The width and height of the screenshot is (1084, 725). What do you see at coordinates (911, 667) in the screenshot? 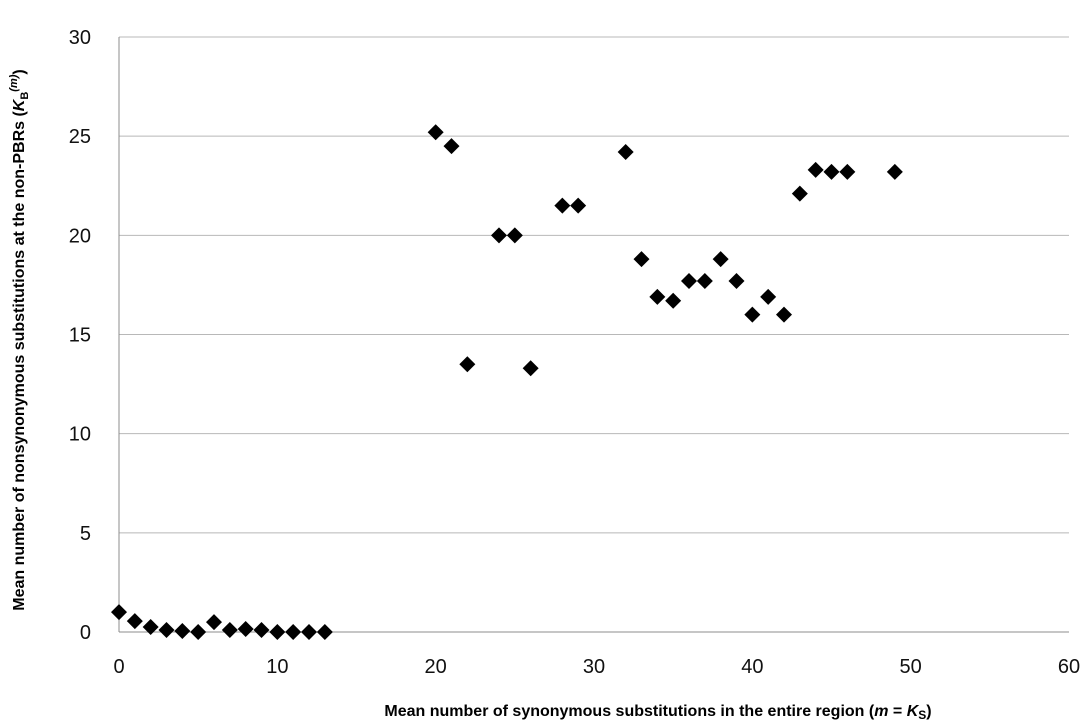
I see `x-tick-label: 50` at bounding box center [911, 667].